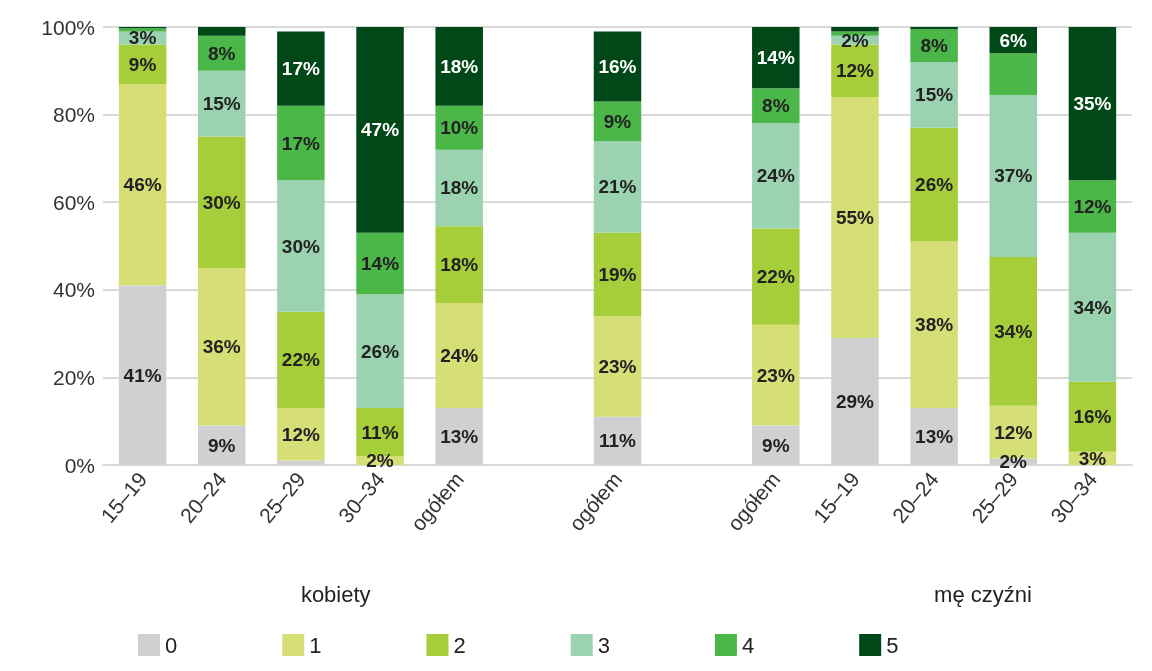 This screenshot has height=671, width=1152. Describe the element at coordinates (315, 645) in the screenshot. I see `legend-label: 1` at that location.